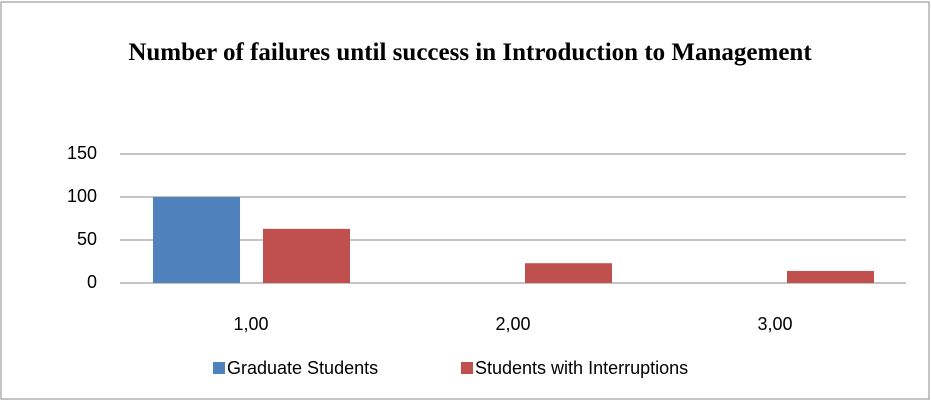  What do you see at coordinates (250, 324) in the screenshot?
I see `x-tick-label: 1,00` at bounding box center [250, 324].